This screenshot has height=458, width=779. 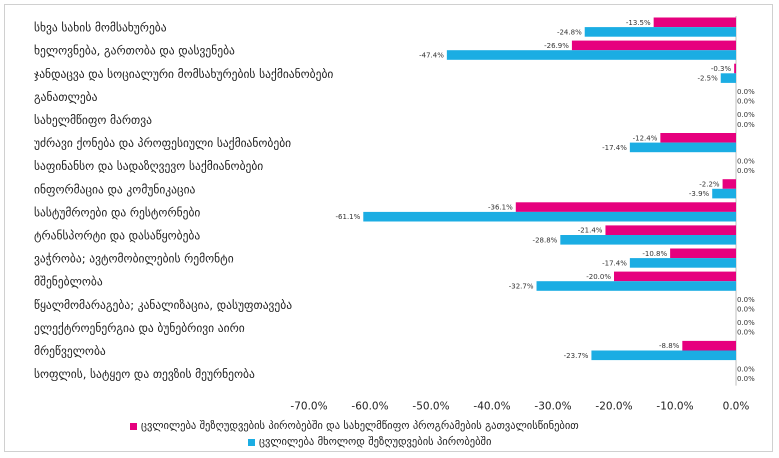 What do you see at coordinates (491, 407) in the screenshot?
I see `x-tick-label: -40.0%` at bounding box center [491, 407].